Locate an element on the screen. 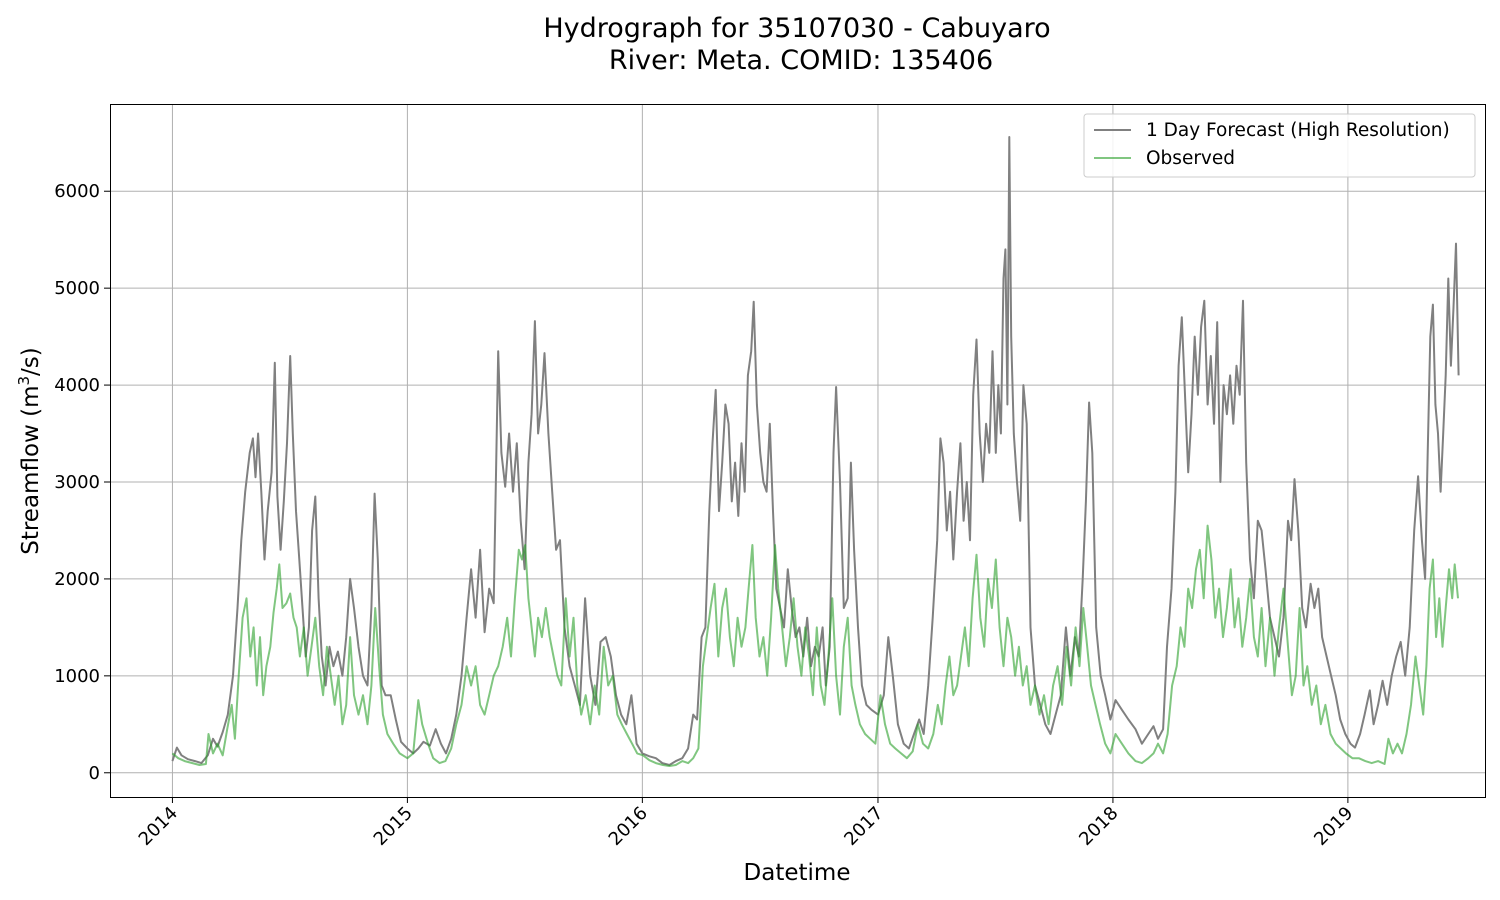  x-tick-label-5: 2019 is located at coordinates (1333, 826).